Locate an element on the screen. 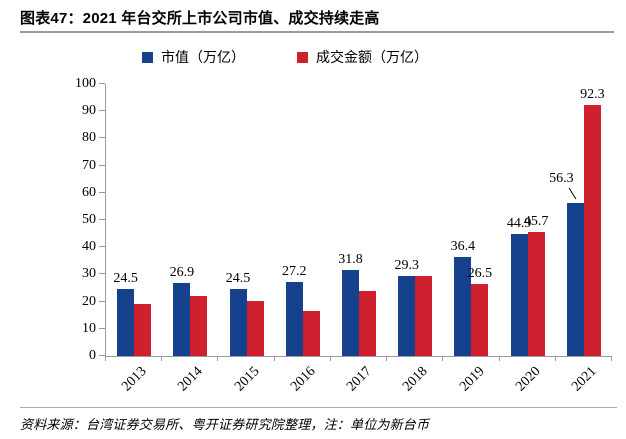  bar-turnover-2013 is located at coordinates (143, 330).